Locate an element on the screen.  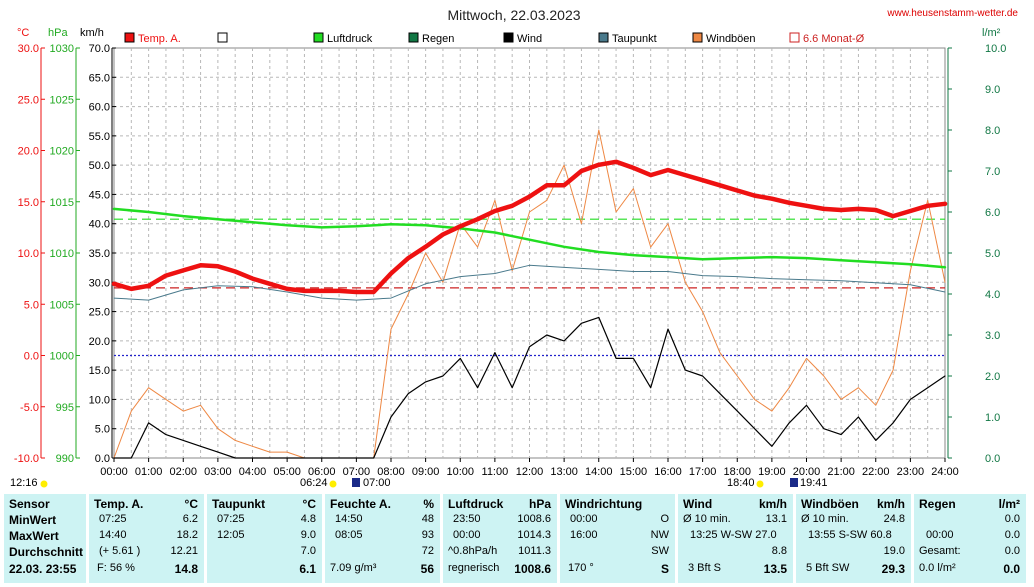
stats-header: Feuchte A. is located at coordinates (360, 504).